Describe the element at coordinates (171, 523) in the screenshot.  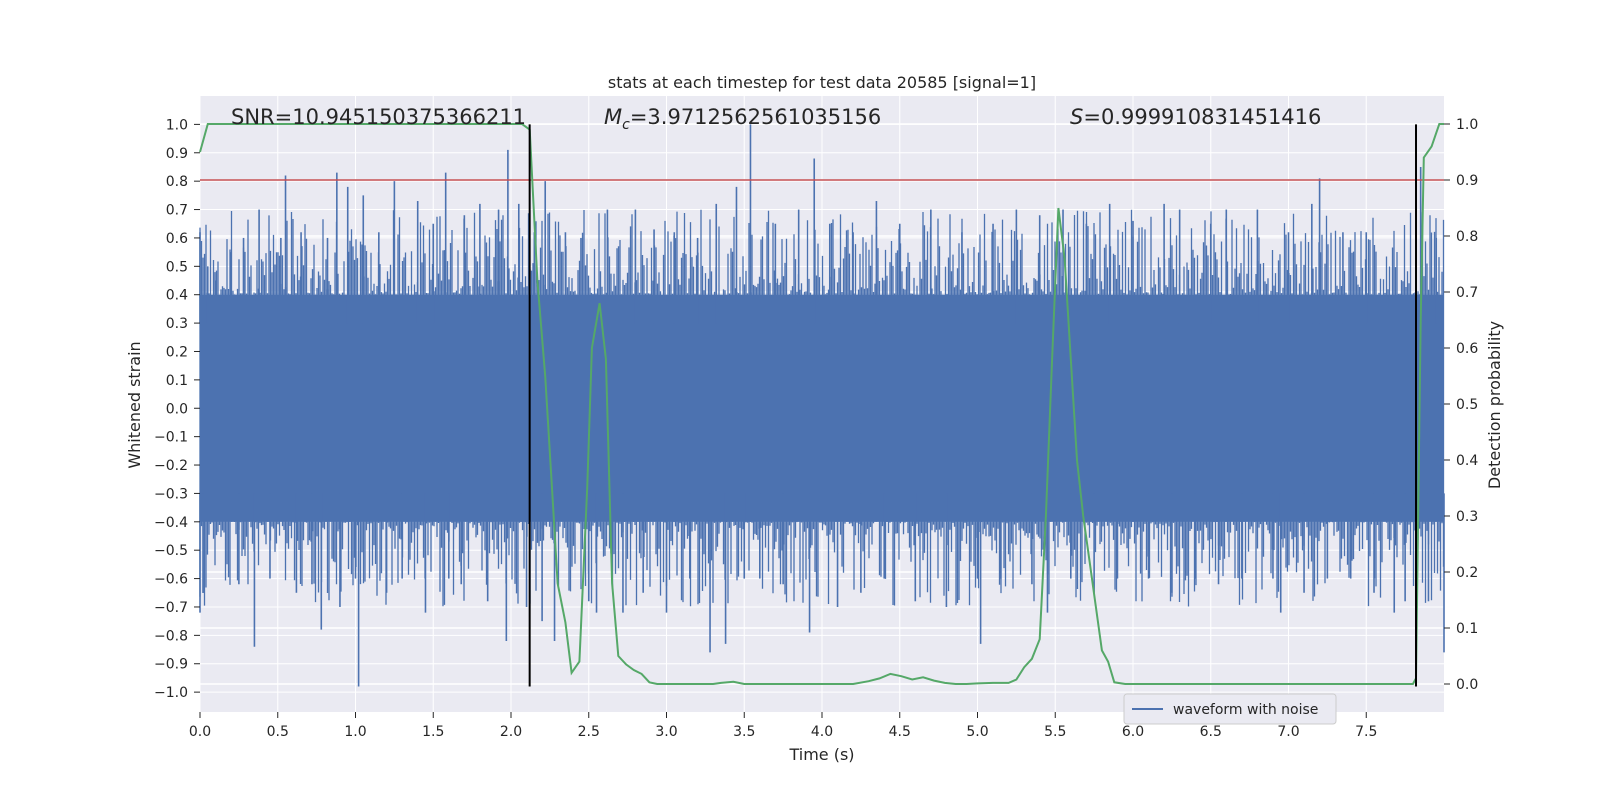
I see `y-tick-label: −0.4` at that location.